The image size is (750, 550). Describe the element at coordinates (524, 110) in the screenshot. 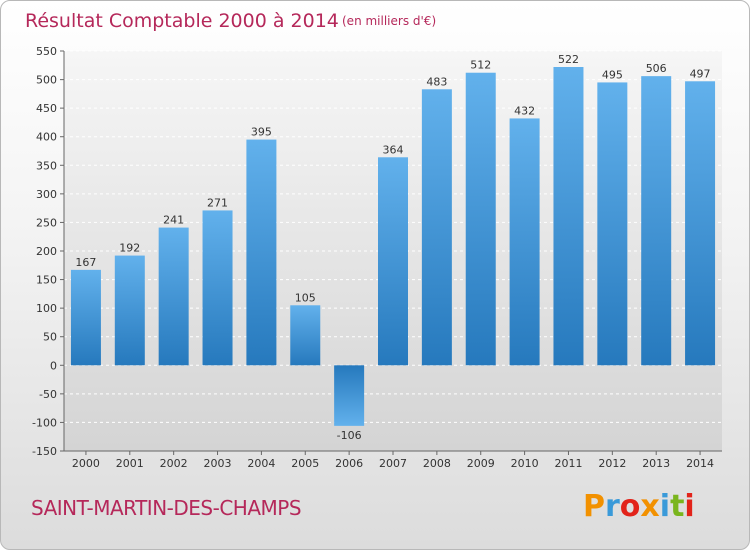

I see `value-label: 432` at that location.